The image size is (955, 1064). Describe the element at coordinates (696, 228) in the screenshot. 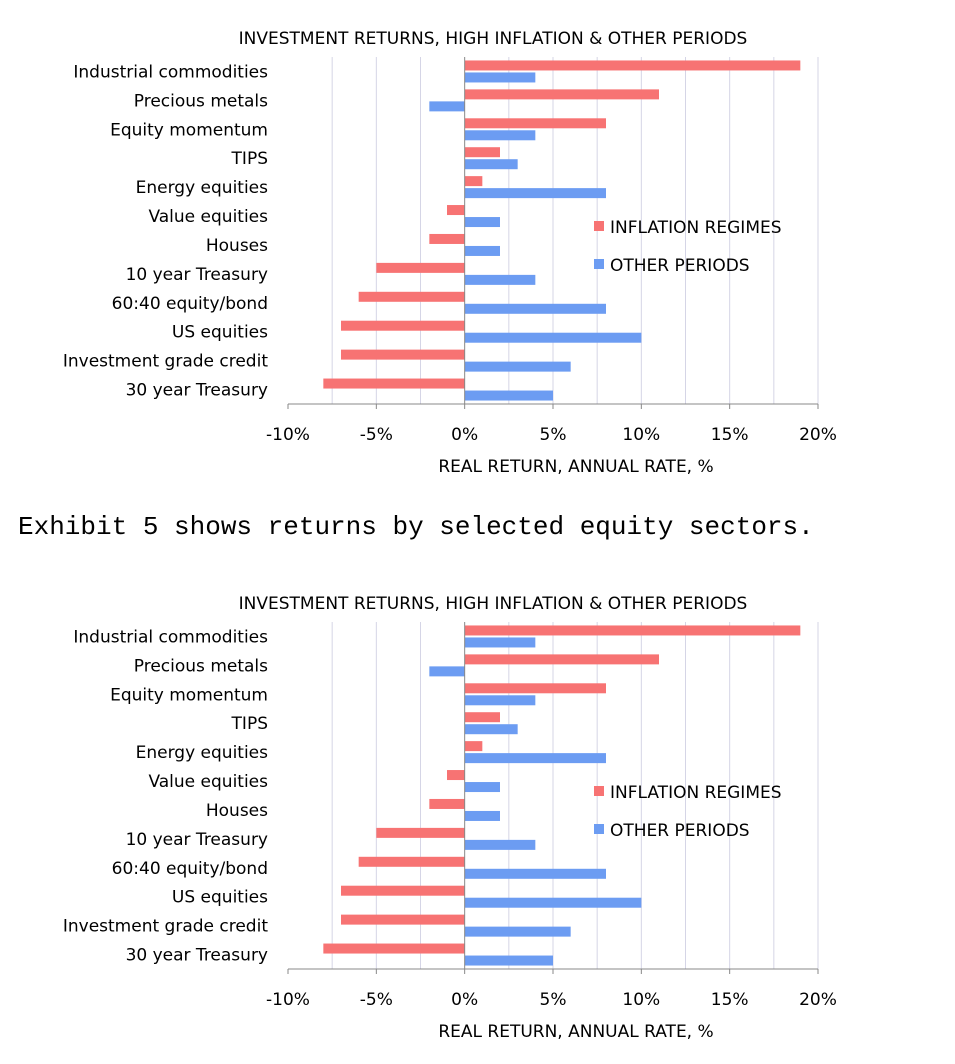

I see `legend-label-inflation-regimes: INFLATION REGIMES` at that location.